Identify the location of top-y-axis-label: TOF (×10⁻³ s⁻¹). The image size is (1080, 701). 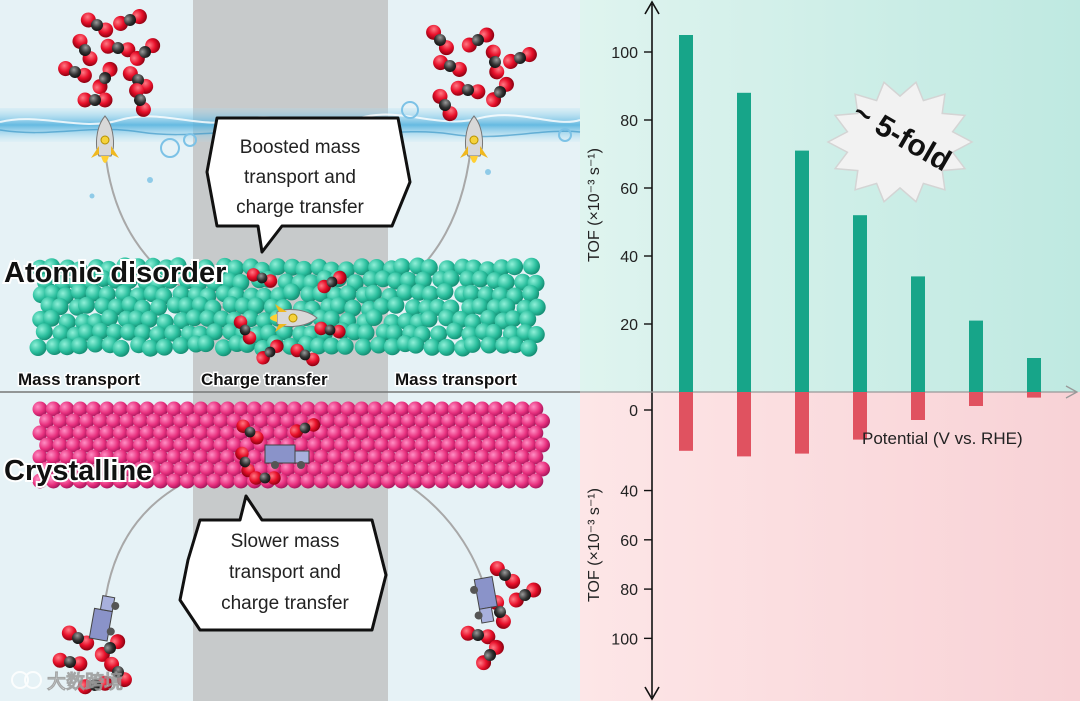
(594, 205).